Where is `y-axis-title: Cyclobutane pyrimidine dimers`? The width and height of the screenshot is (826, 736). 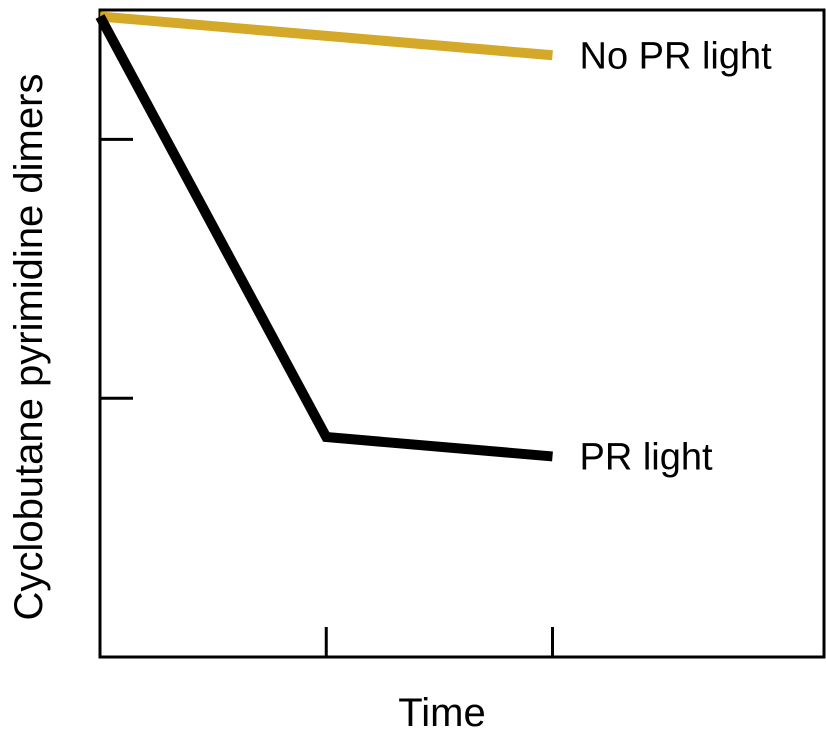 y-axis-title: Cyclobutane pyrimidine dimers is located at coordinates (29, 347).